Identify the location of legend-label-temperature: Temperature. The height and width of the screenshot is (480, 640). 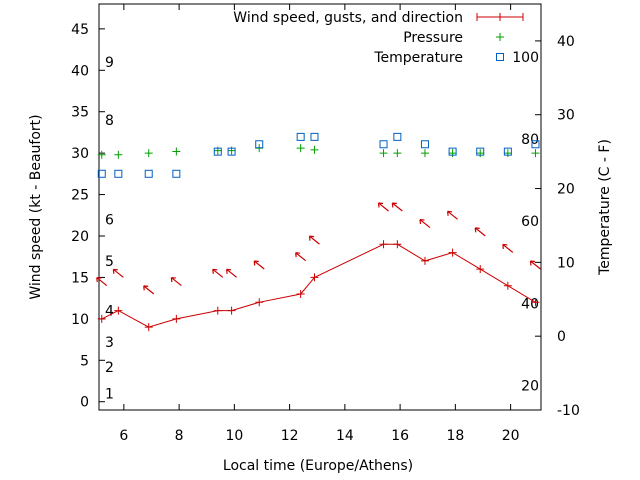
(418, 58).